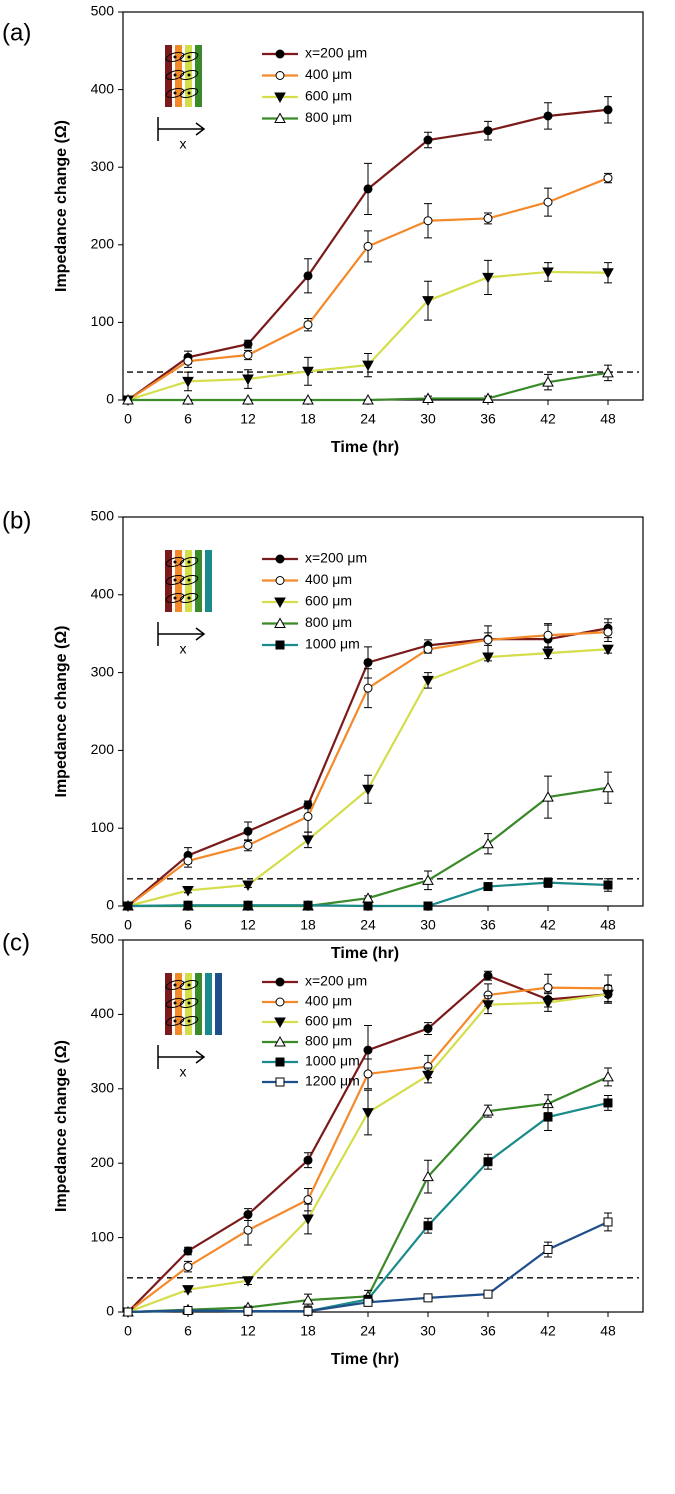 This screenshot has height=1494, width=675. What do you see at coordinates (200, 634) in the screenshot?
I see `inset-arrowhead` at bounding box center [200, 634].